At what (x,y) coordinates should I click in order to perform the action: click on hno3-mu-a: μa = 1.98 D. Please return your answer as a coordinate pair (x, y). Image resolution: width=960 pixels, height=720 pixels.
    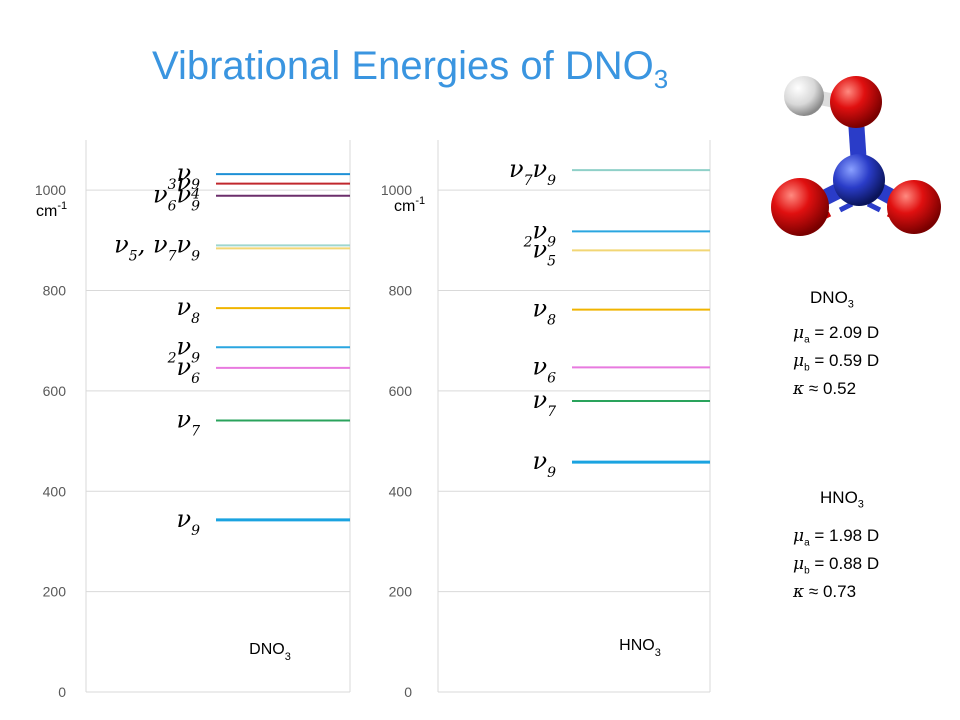
    Looking at the image, I should click on (836, 537).